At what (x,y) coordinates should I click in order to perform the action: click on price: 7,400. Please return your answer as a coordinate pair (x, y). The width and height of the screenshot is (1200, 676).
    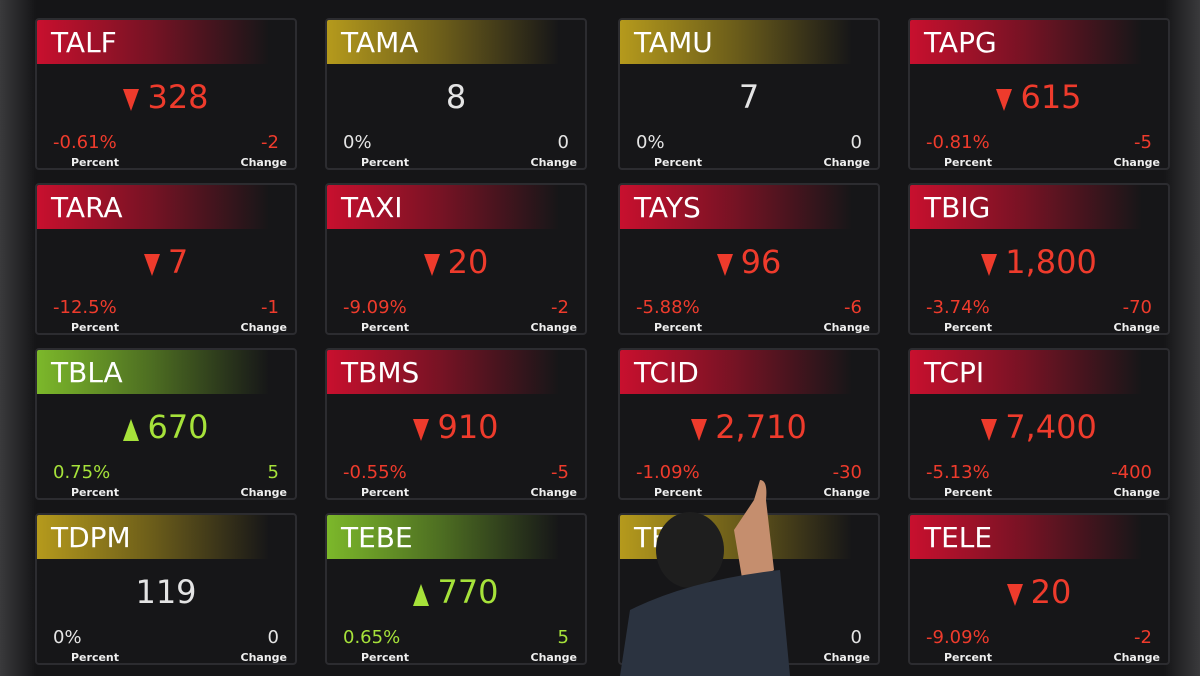
    Looking at the image, I should click on (1039, 427).